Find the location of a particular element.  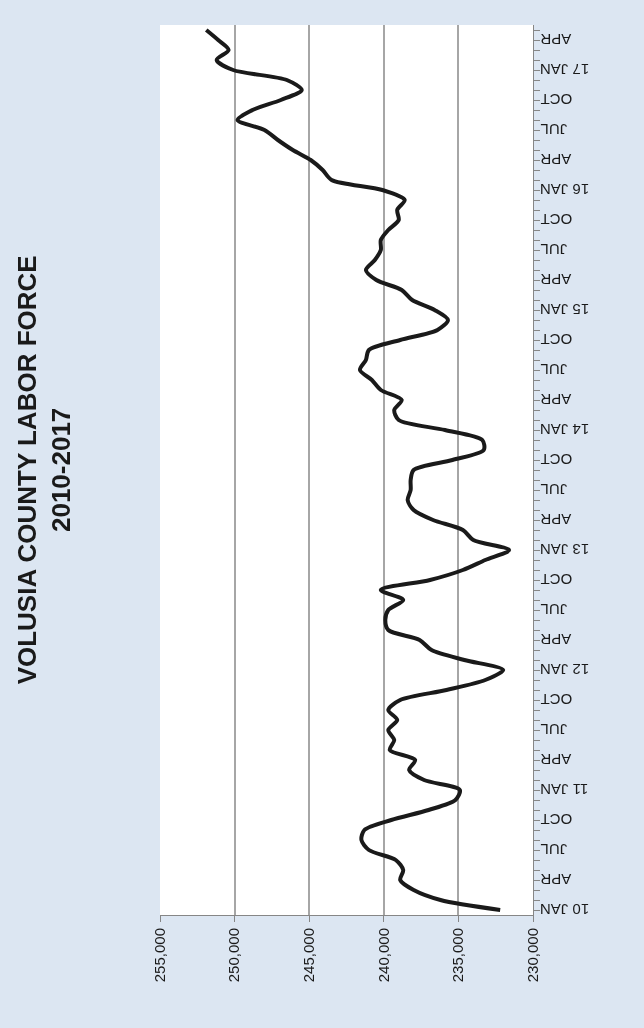

y-tick-label: 15 JAN is located at coordinates (564, 309).